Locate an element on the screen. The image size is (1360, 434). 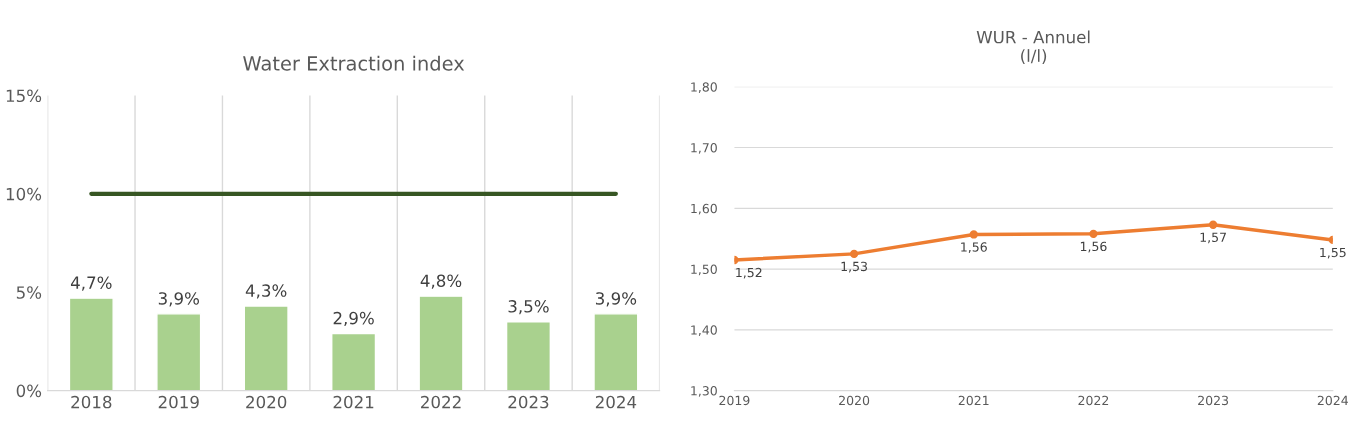
y-tick-label: 1,40 is located at coordinates (704, 331).